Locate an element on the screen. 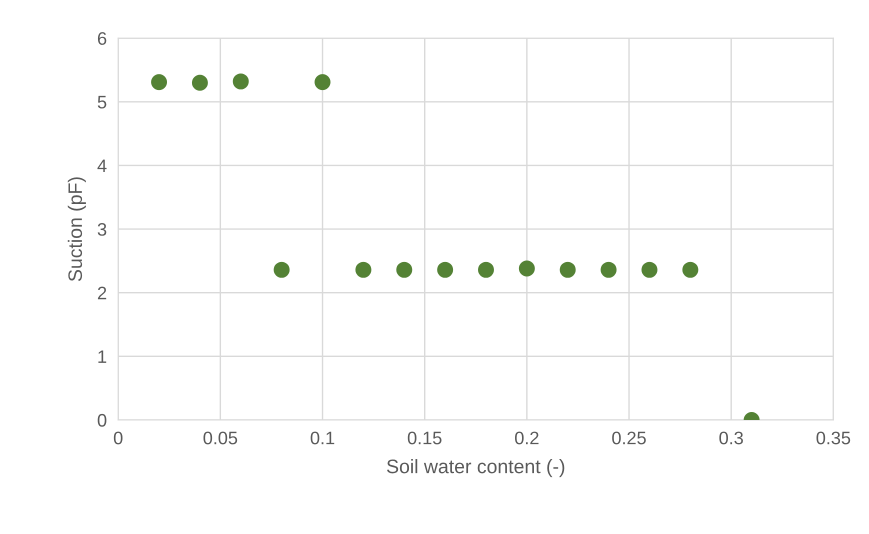 The height and width of the screenshot is (534, 869). x-tick-label: 0.1 is located at coordinates (322, 438).